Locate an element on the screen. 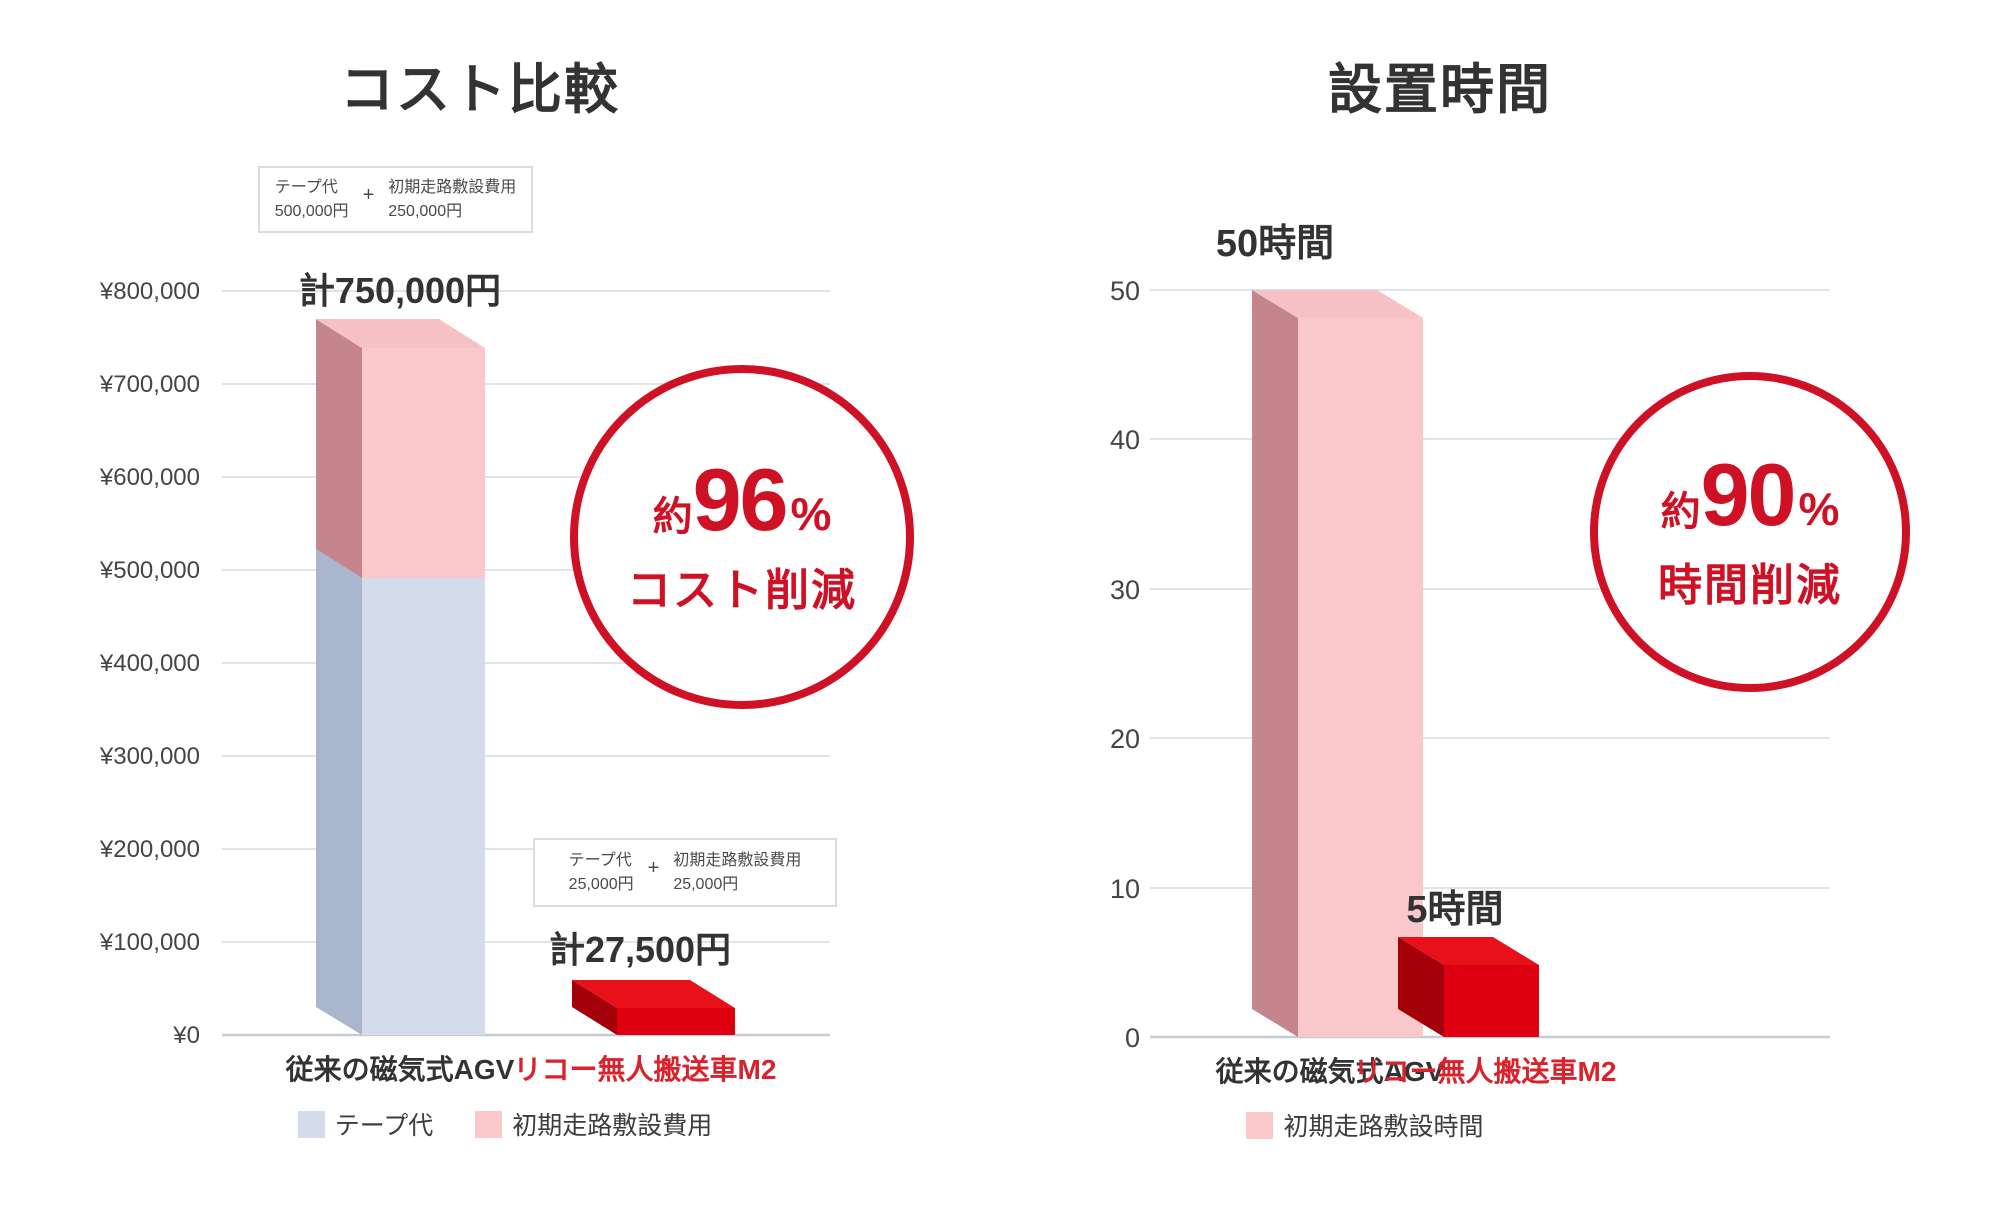  cost-annotation-top-item1: テープ代 500,000円 is located at coordinates (312, 200).